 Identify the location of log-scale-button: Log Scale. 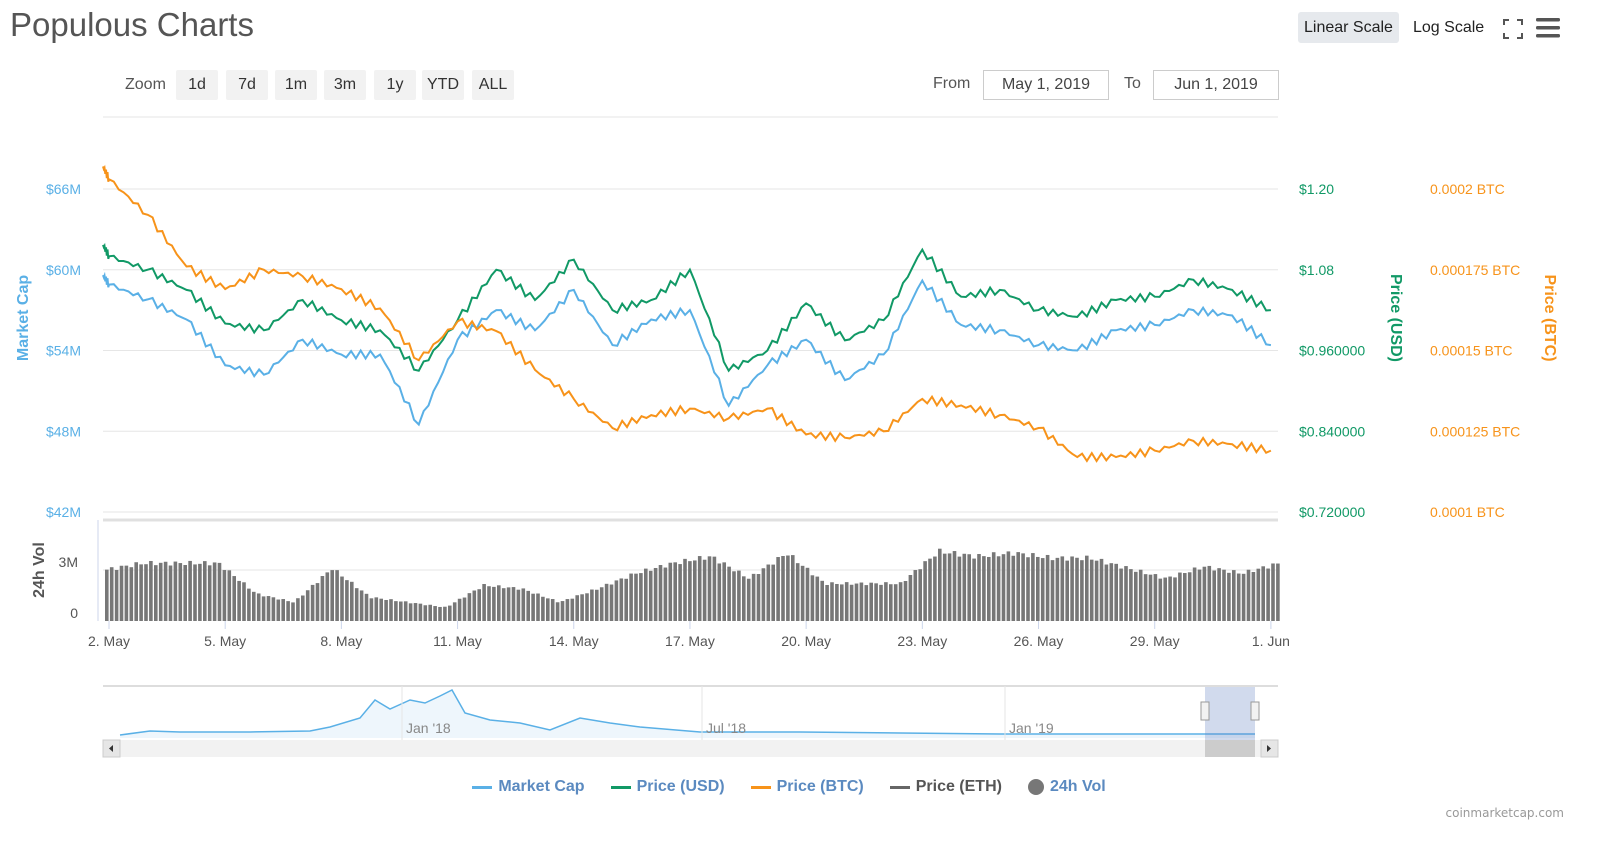
(1449, 27).